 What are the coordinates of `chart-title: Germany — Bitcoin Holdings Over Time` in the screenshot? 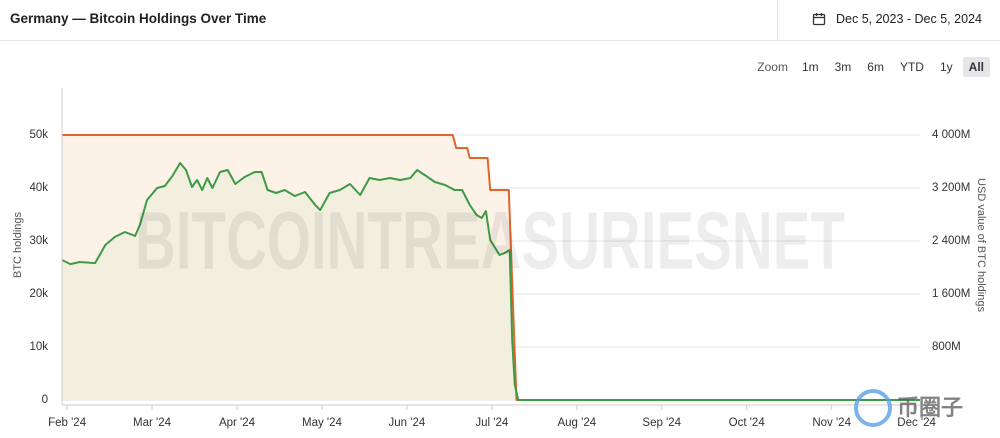 It's located at (138, 18).